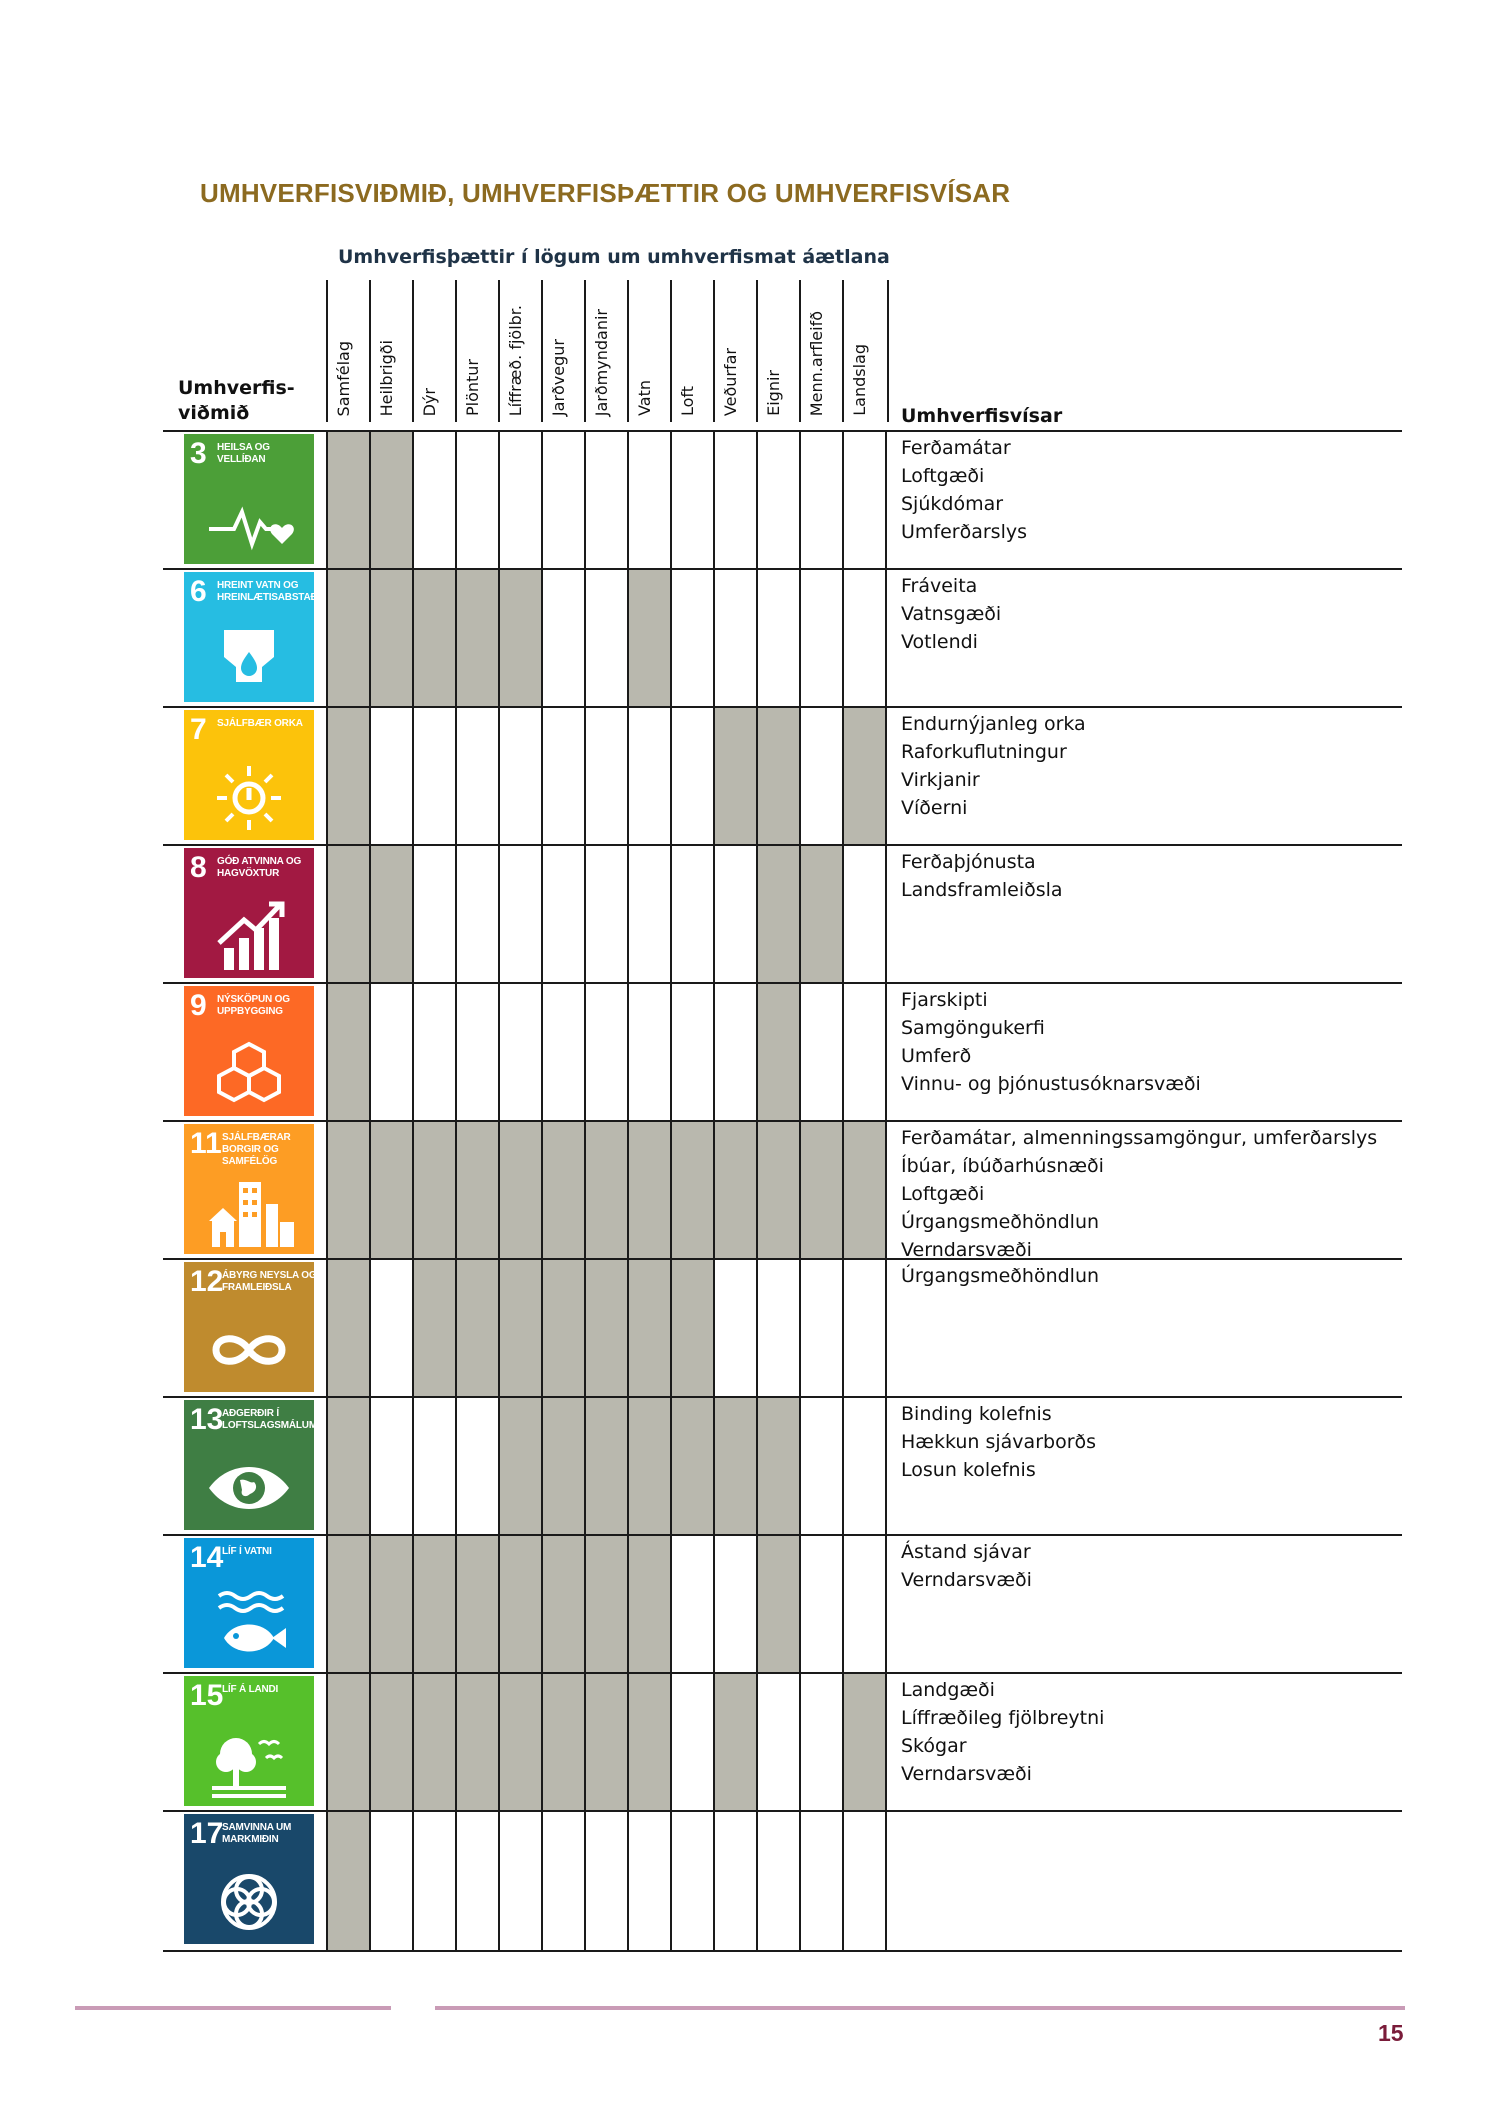 The height and width of the screenshot is (2123, 1500). What do you see at coordinates (477, 351) in the screenshot?
I see `column-header: Plöntur` at bounding box center [477, 351].